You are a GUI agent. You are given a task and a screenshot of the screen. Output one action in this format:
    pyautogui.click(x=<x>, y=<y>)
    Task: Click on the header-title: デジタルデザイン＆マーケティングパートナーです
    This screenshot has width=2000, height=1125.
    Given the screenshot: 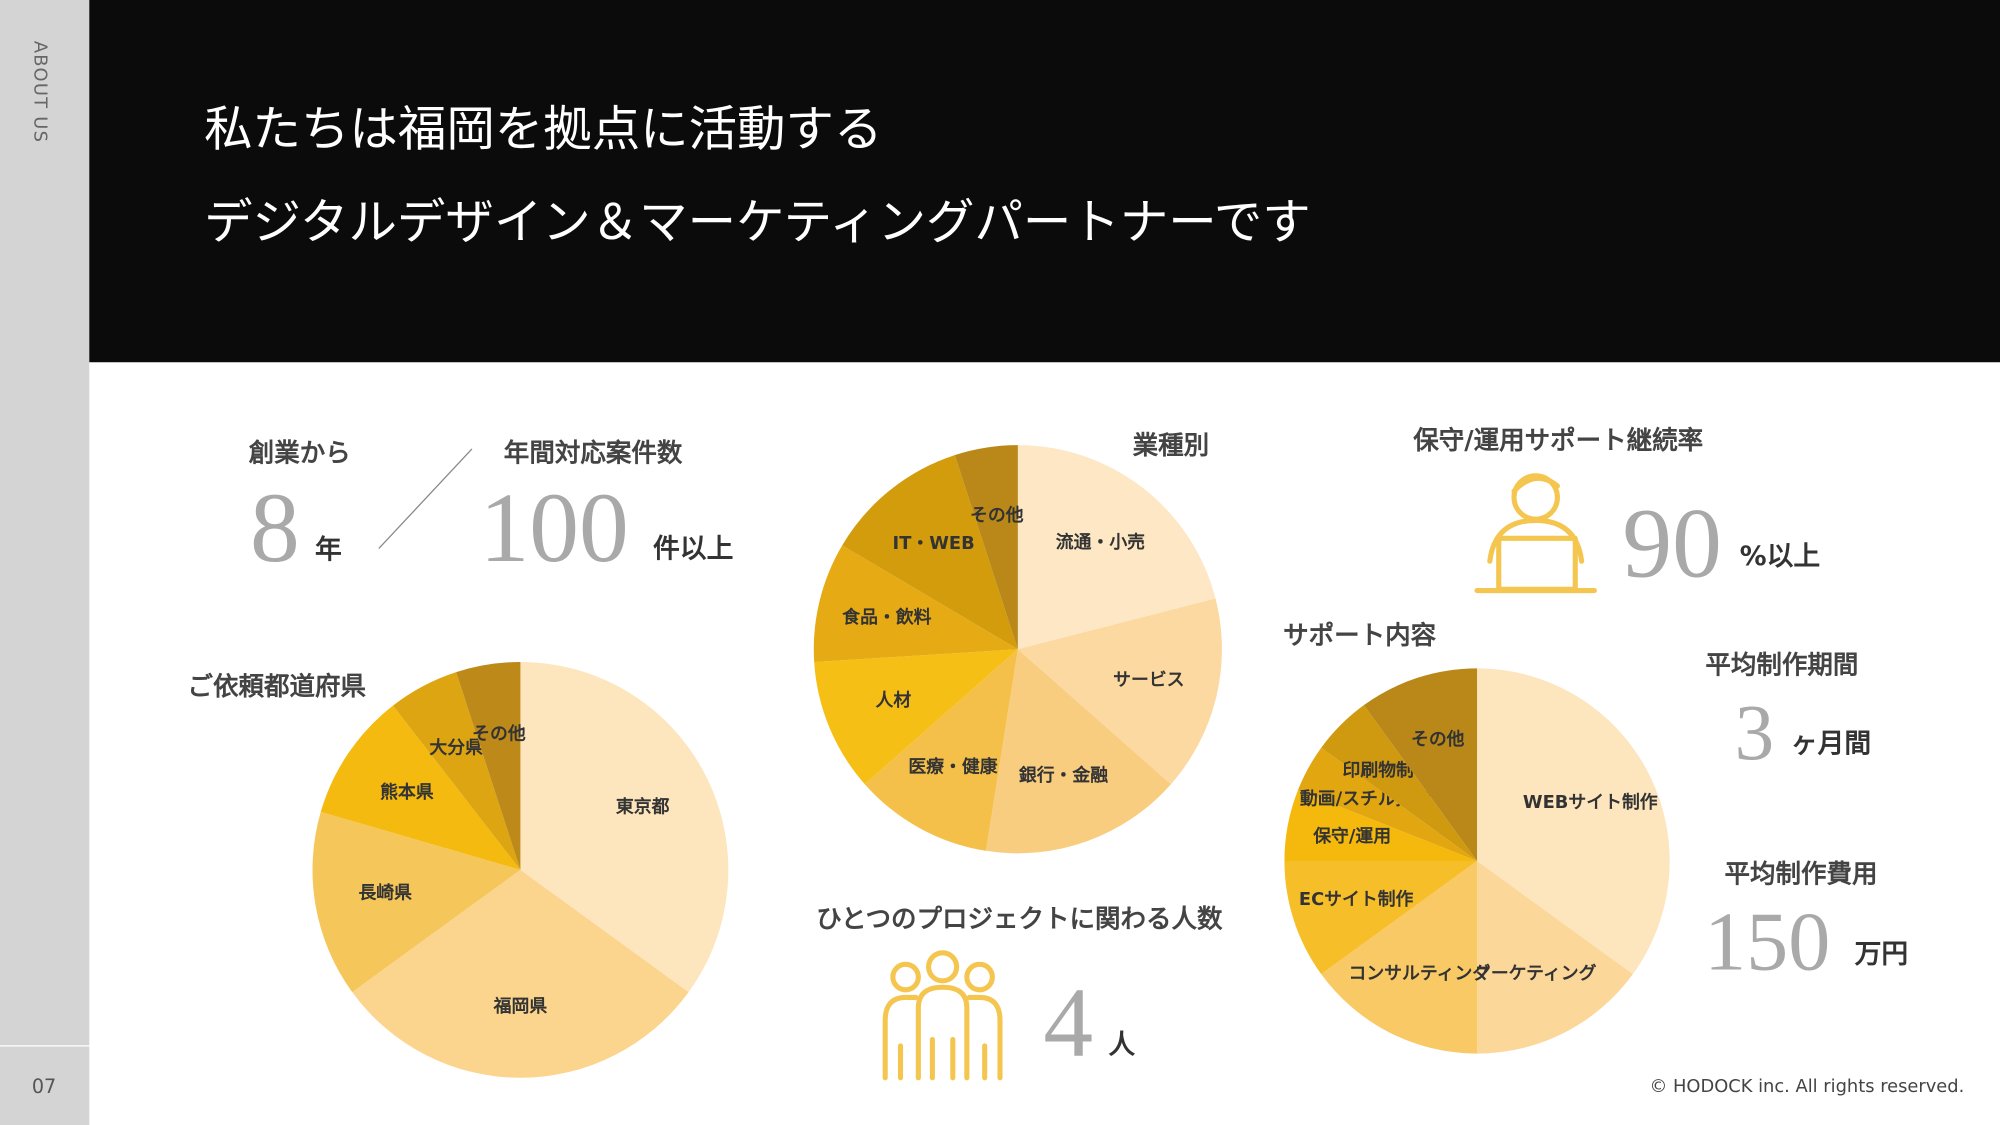 What is the action you would take?
    pyautogui.click(x=757, y=223)
    